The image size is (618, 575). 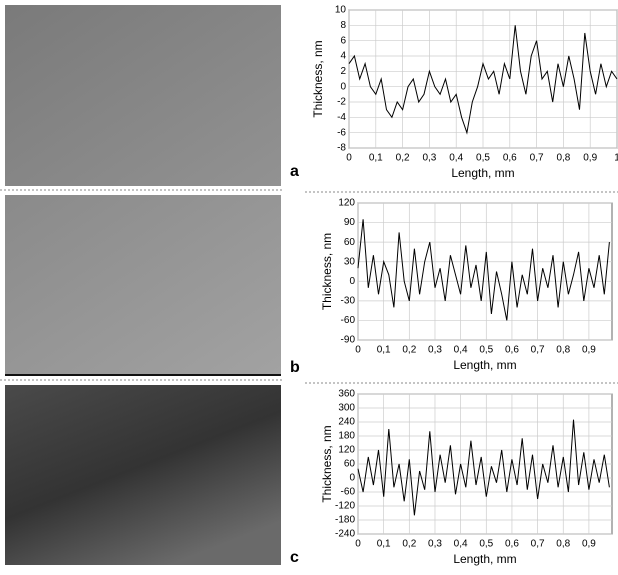 I want to click on y-tick-label: 8, so click(x=343, y=25).